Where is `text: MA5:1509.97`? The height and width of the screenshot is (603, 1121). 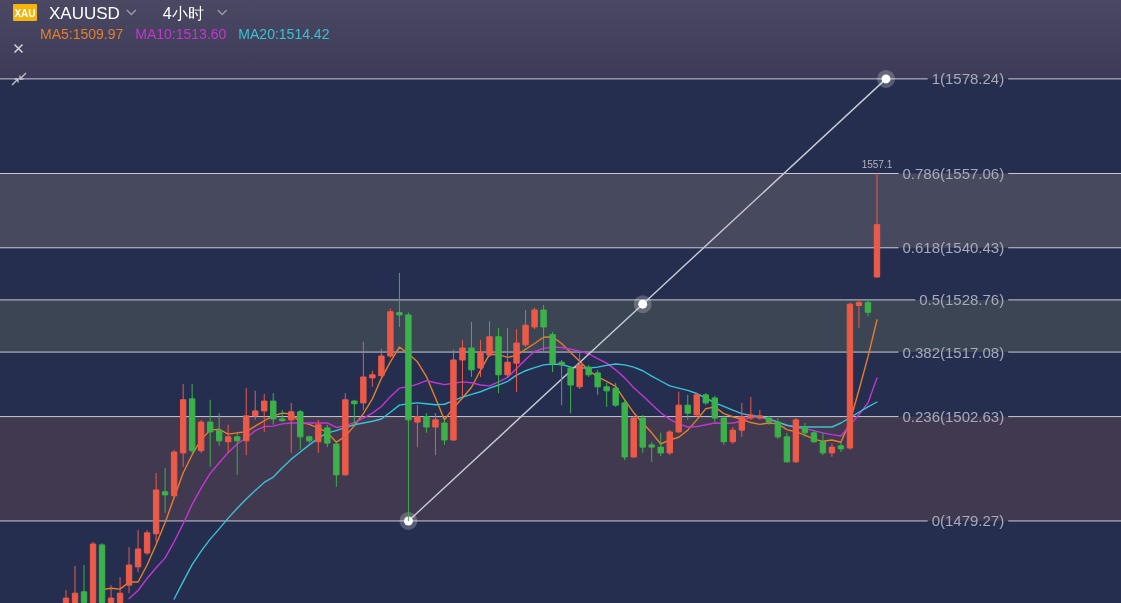
text: MA5:1509.97 is located at coordinates (82, 34).